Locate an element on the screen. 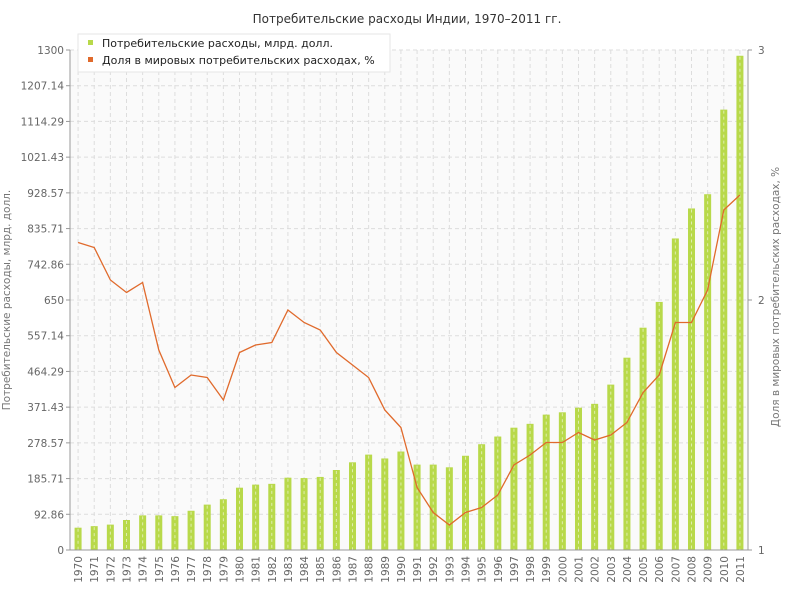 The image size is (800, 594). legend-box is located at coordinates (234, 53).